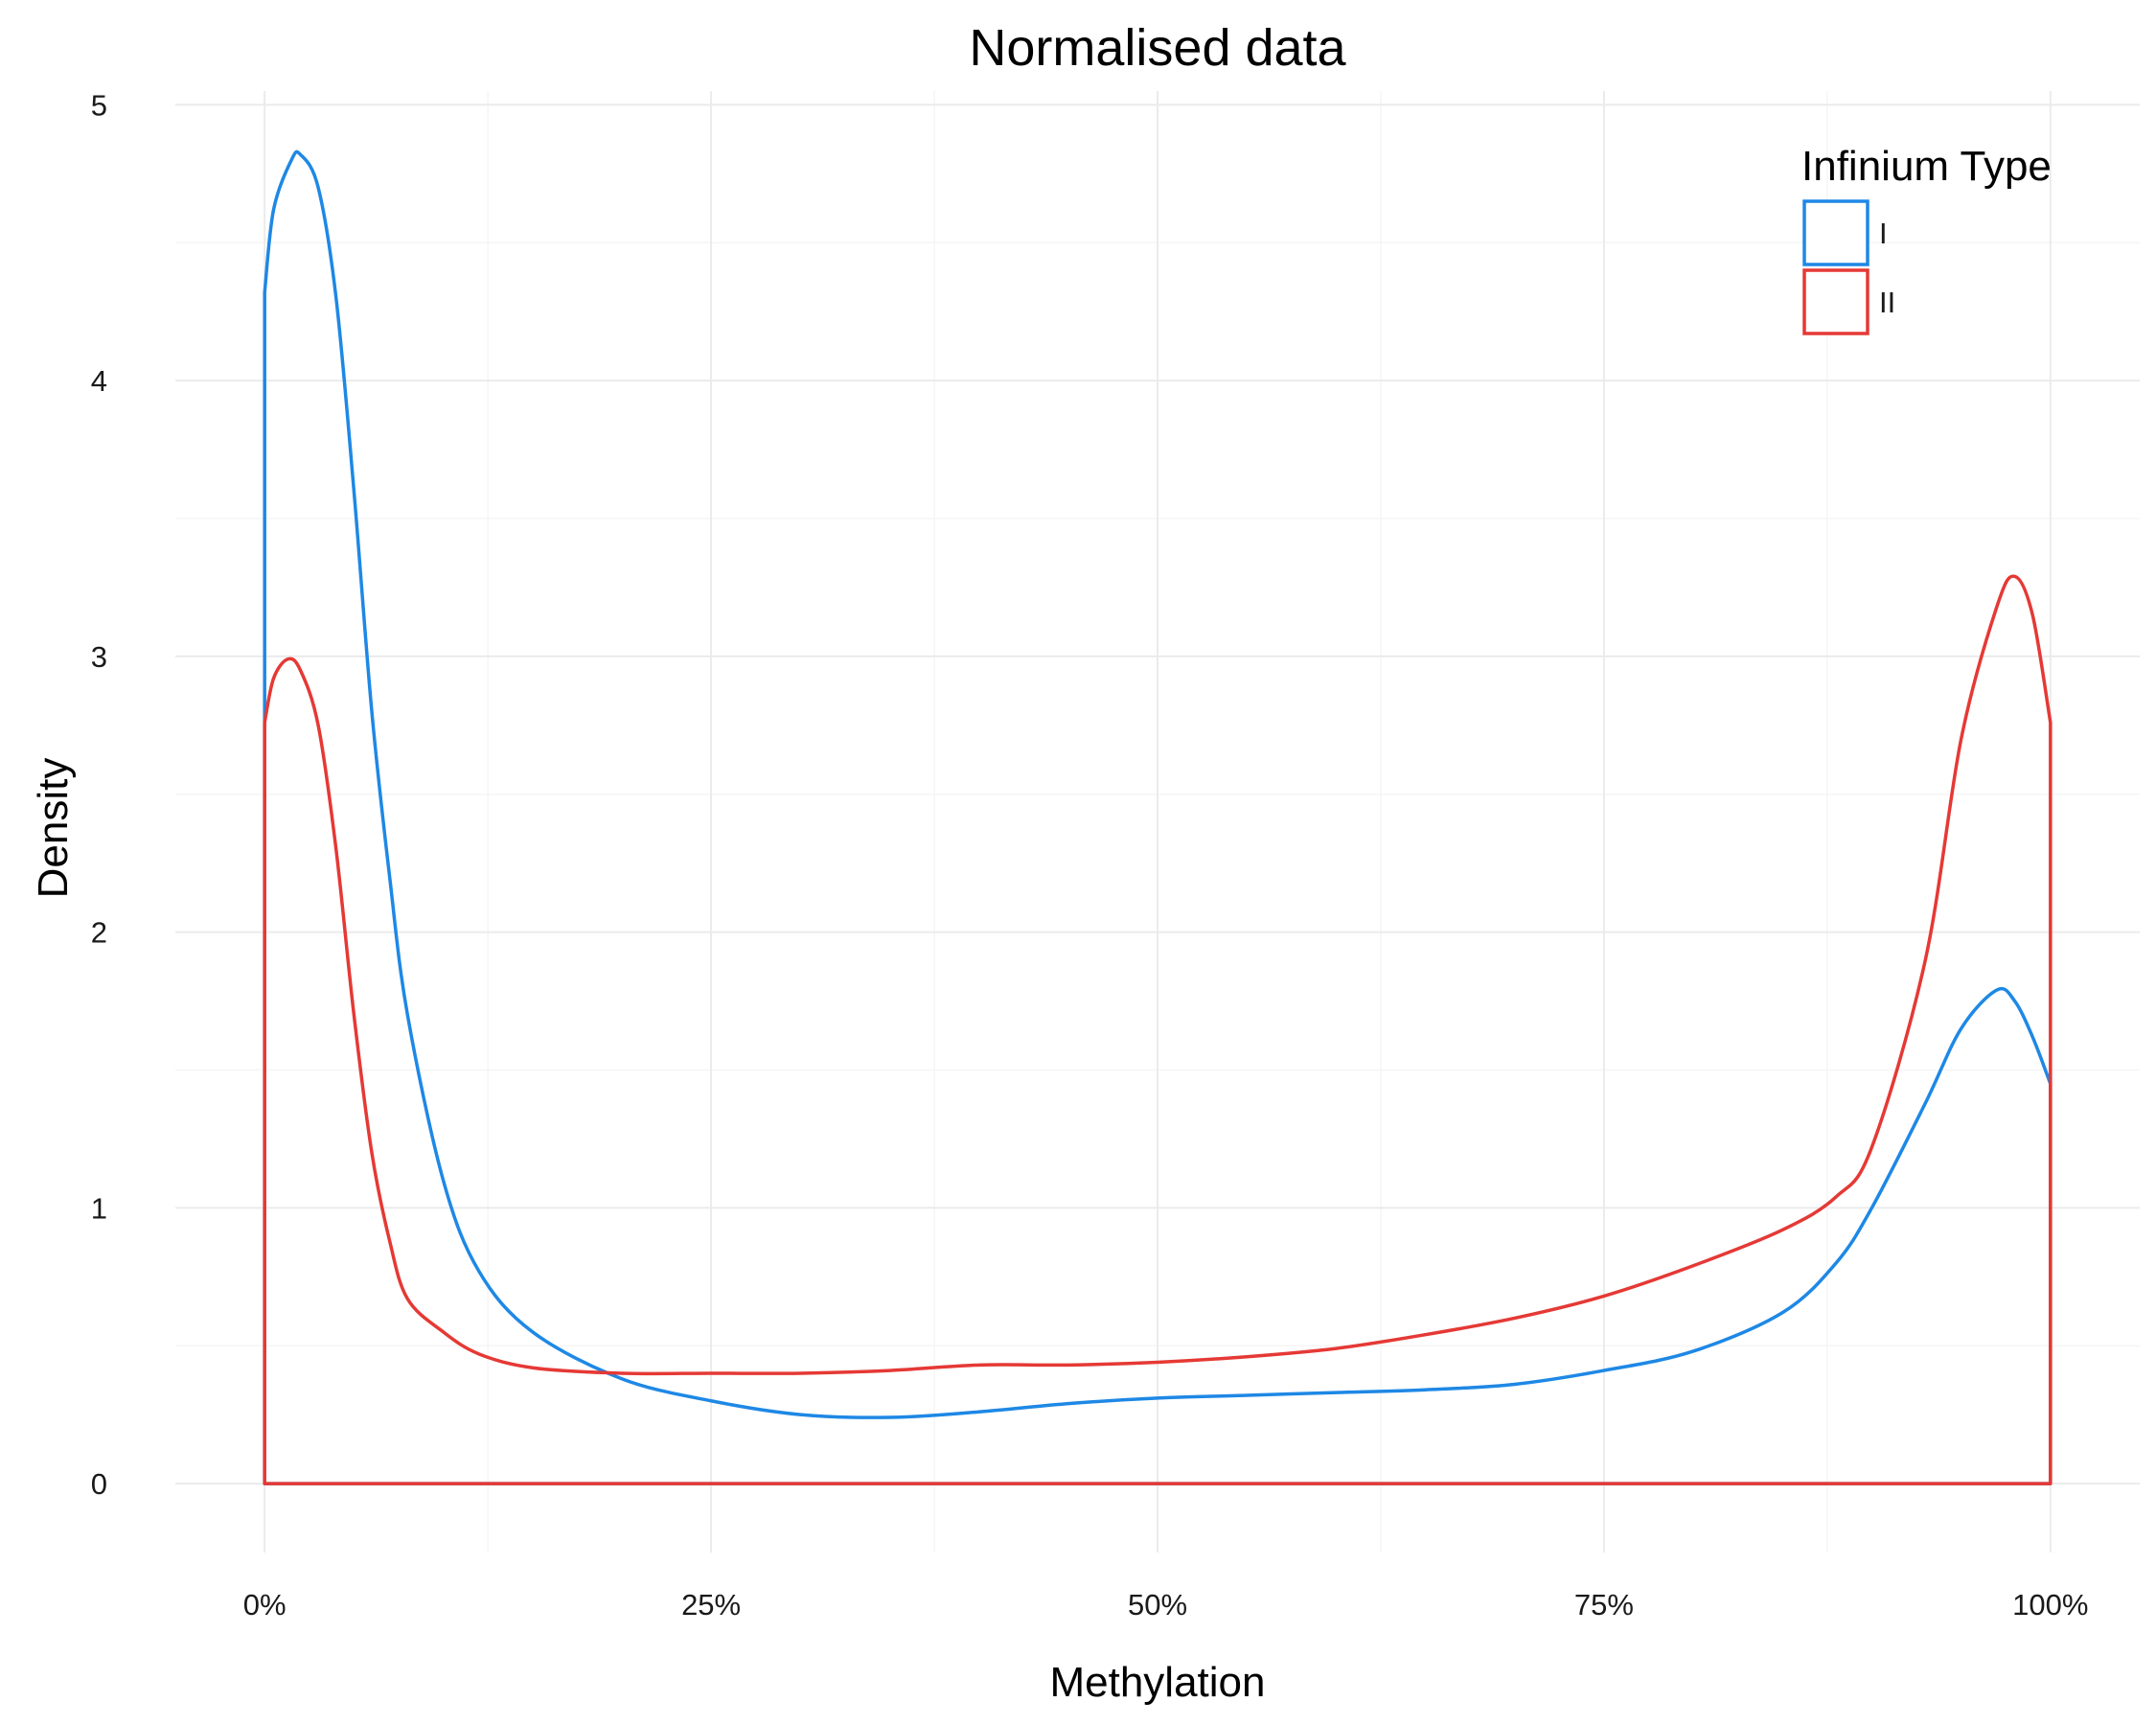 This screenshot has height=1725, width=2156. I want to click on chart-title: Normalised data, so click(1157, 48).